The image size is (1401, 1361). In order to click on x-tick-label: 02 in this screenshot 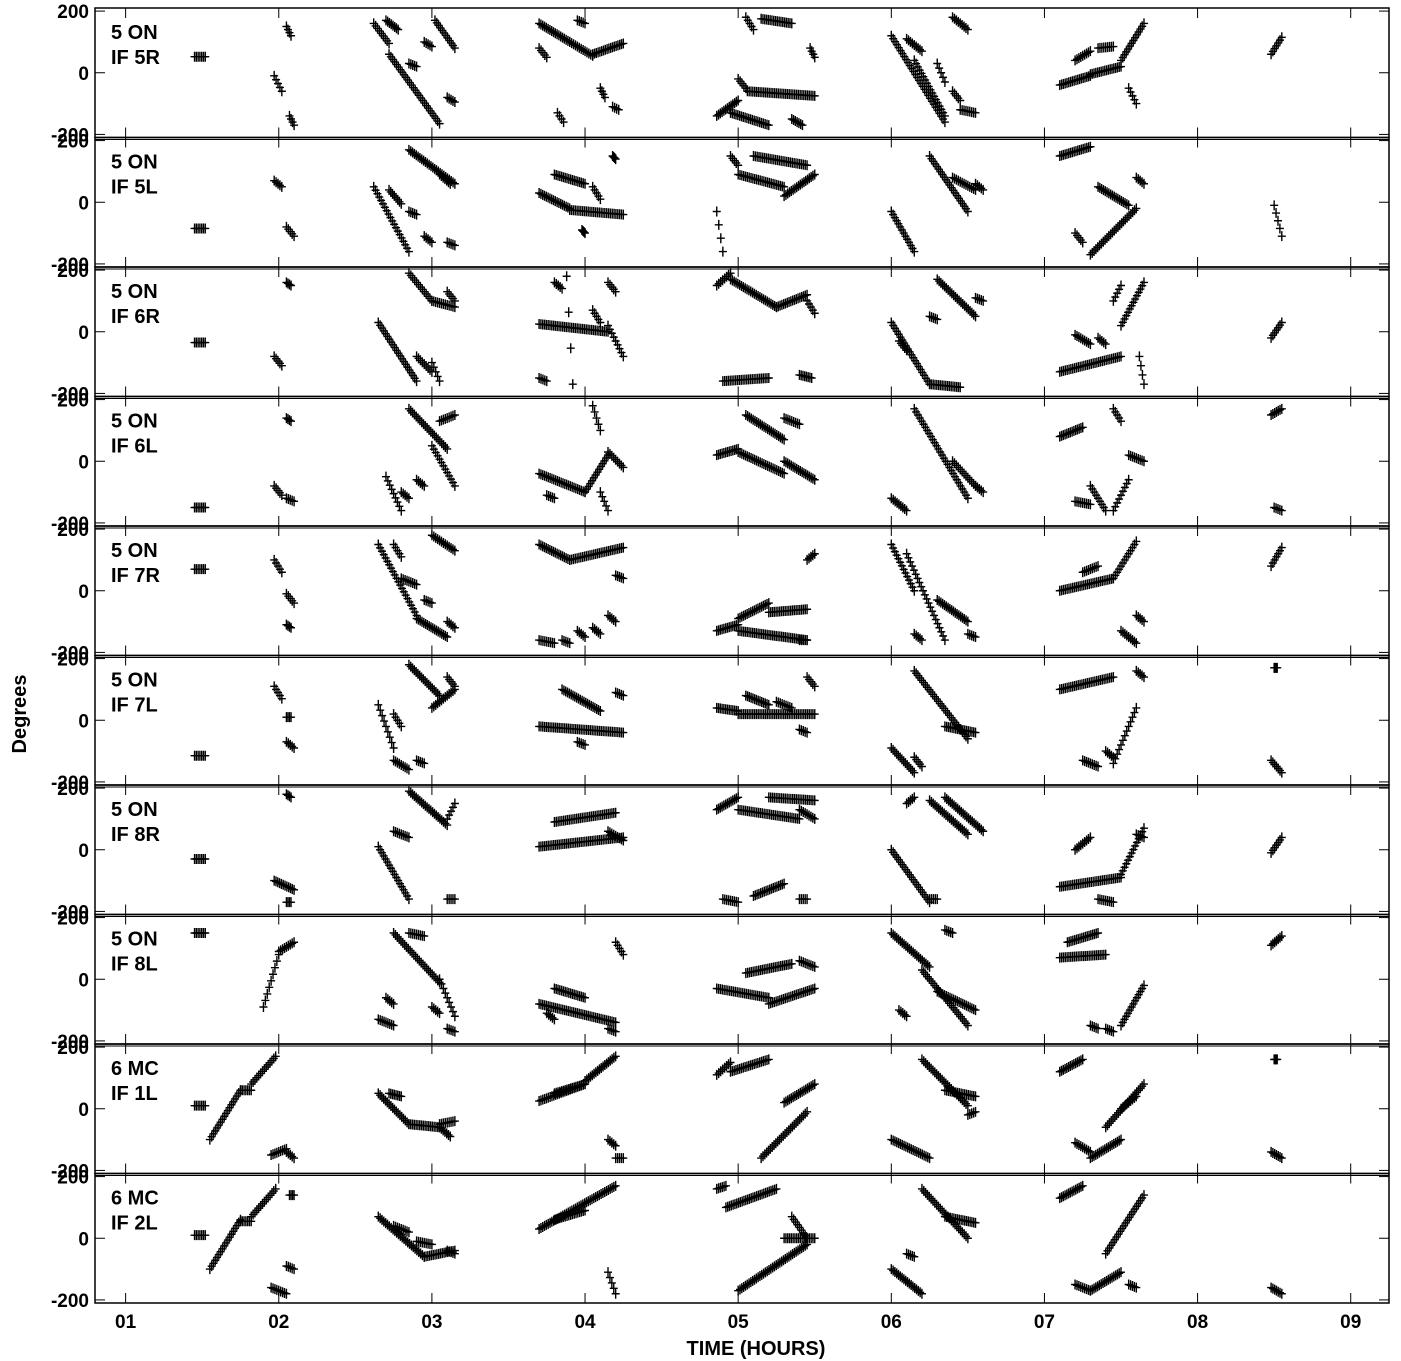, I will do `click(278, 1322)`.